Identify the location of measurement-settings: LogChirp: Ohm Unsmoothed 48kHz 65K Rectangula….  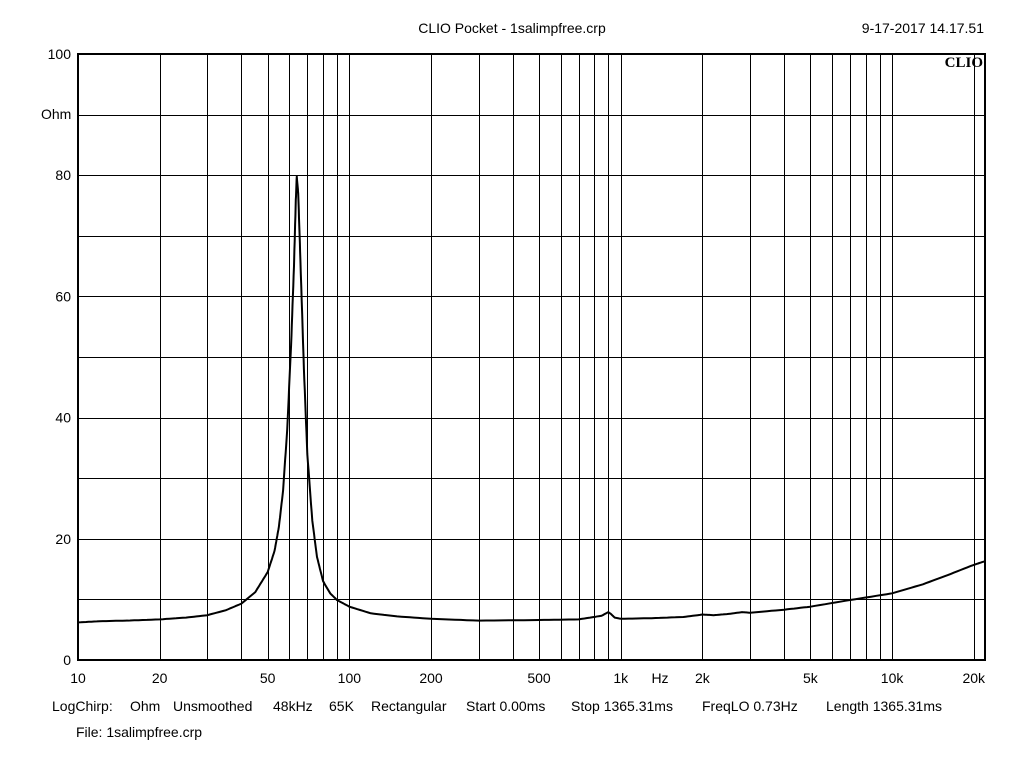
(497, 706).